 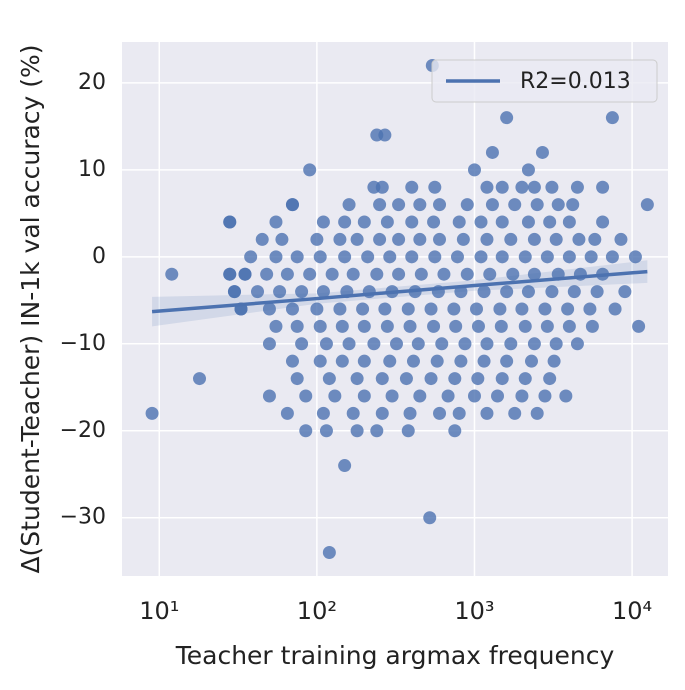 What do you see at coordinates (83, 430) in the screenshot?
I see `y-tick-label: −20` at bounding box center [83, 430].